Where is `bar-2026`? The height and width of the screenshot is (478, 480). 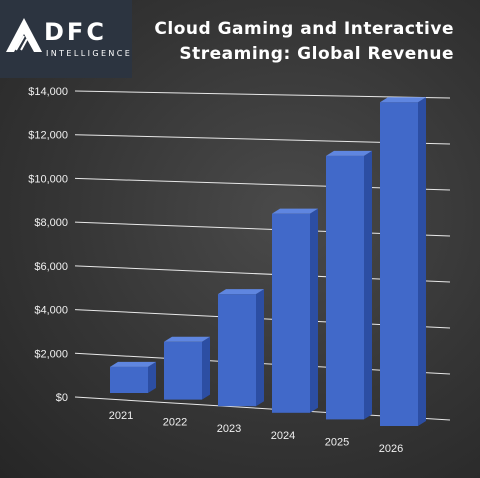 bar-2026 is located at coordinates (403, 261).